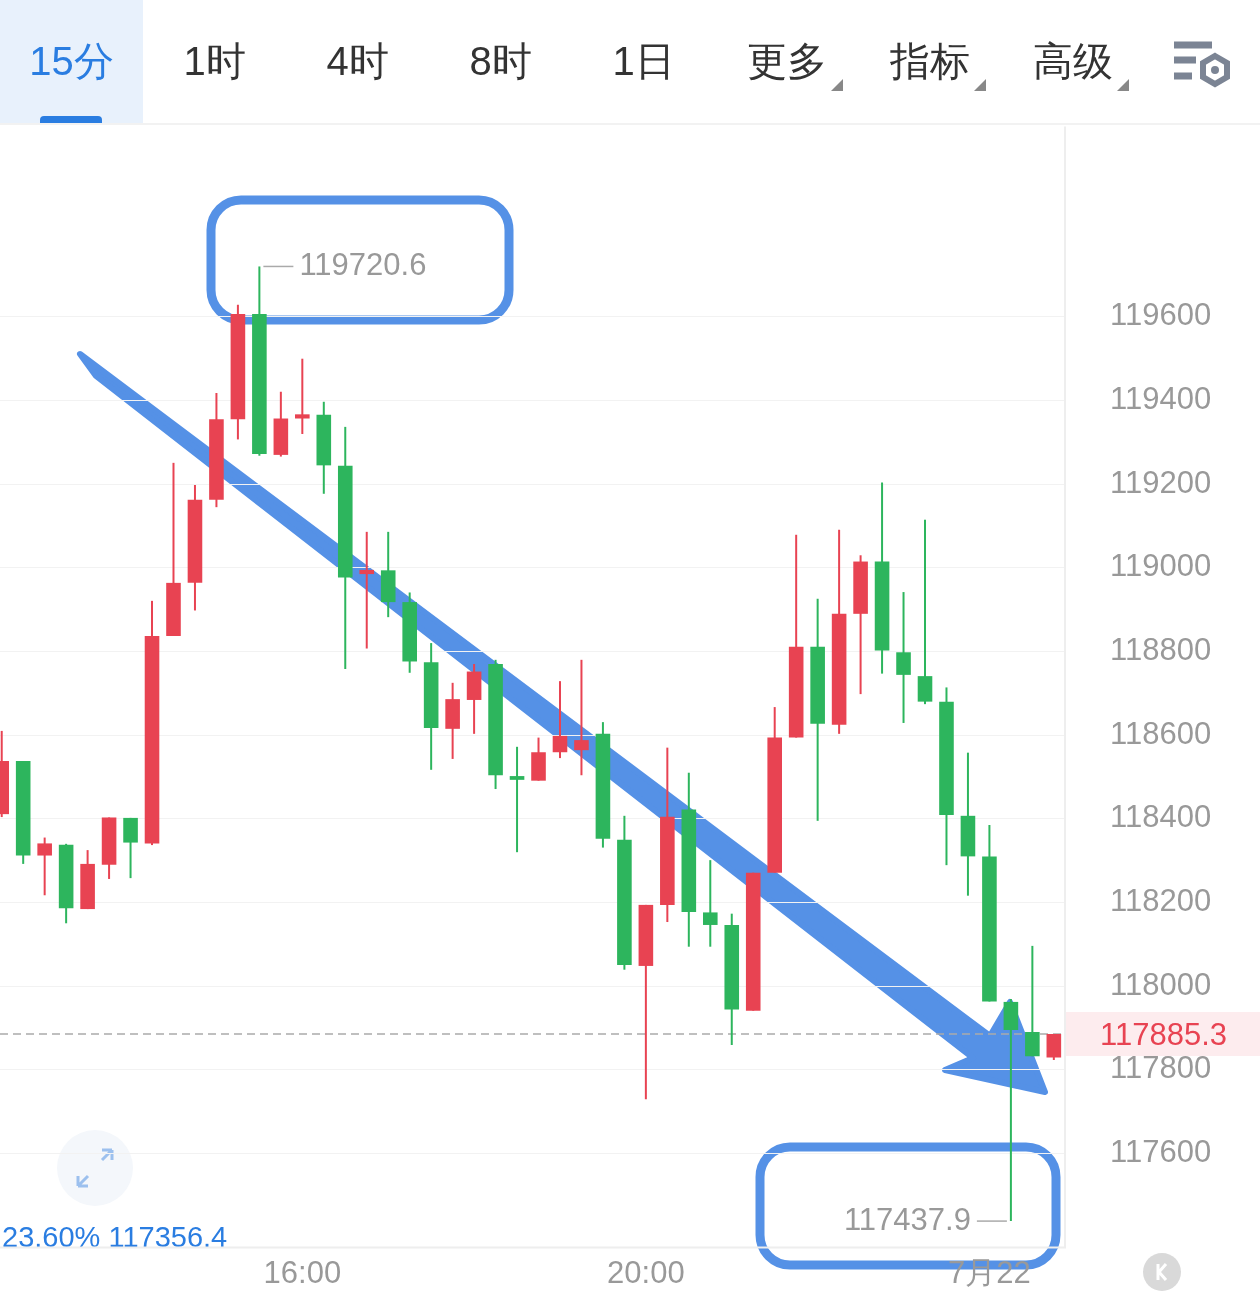 Image resolution: width=1260 pixels, height=1296 pixels. I want to click on text: 更多, so click(786, 61).